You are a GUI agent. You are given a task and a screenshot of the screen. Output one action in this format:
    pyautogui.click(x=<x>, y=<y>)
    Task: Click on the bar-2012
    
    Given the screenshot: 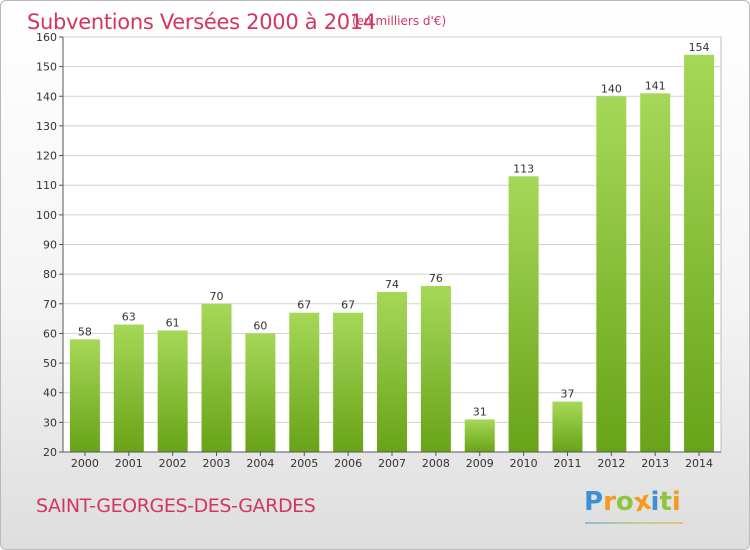 What is the action you would take?
    pyautogui.click(x=611, y=274)
    